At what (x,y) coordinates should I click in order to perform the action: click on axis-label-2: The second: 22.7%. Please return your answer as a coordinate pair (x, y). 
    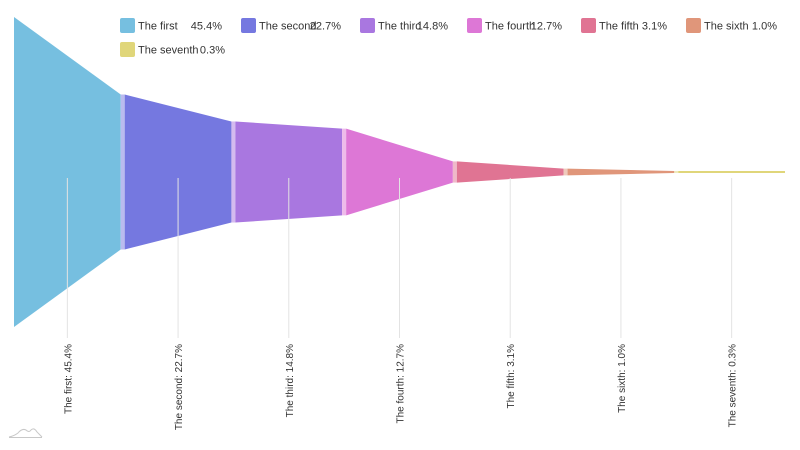
    Looking at the image, I should click on (179, 387).